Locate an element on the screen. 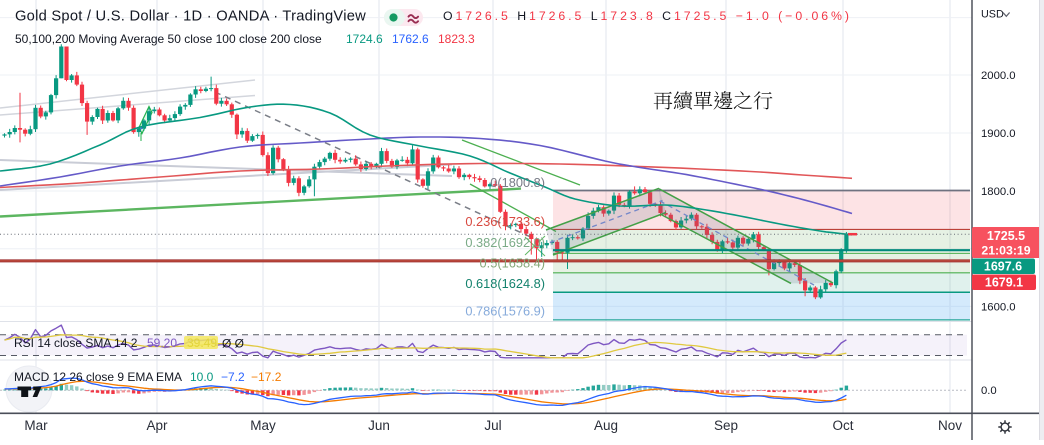  svg-text: 1823.3 is located at coordinates (456, 39).